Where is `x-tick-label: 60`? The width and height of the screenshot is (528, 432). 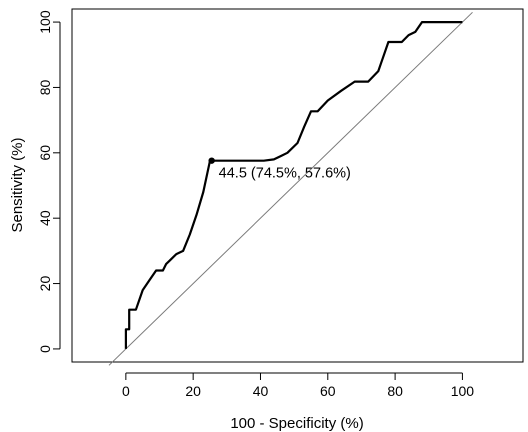 x-tick-label: 60 is located at coordinates (328, 391).